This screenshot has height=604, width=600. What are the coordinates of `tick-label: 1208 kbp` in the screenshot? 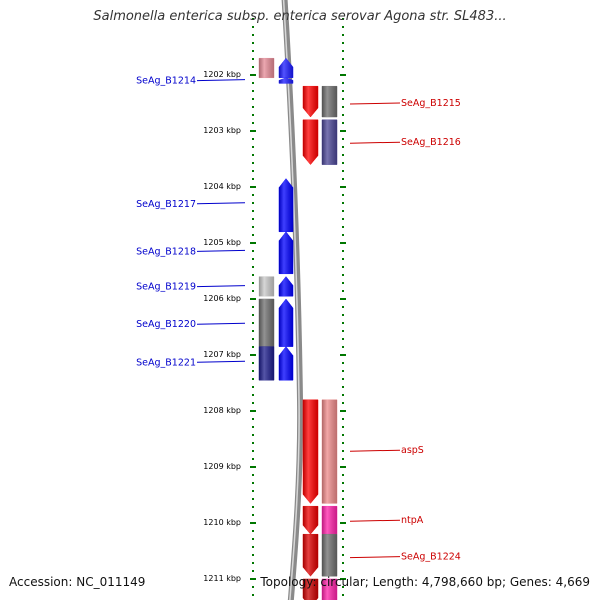 It's located at (222, 410).